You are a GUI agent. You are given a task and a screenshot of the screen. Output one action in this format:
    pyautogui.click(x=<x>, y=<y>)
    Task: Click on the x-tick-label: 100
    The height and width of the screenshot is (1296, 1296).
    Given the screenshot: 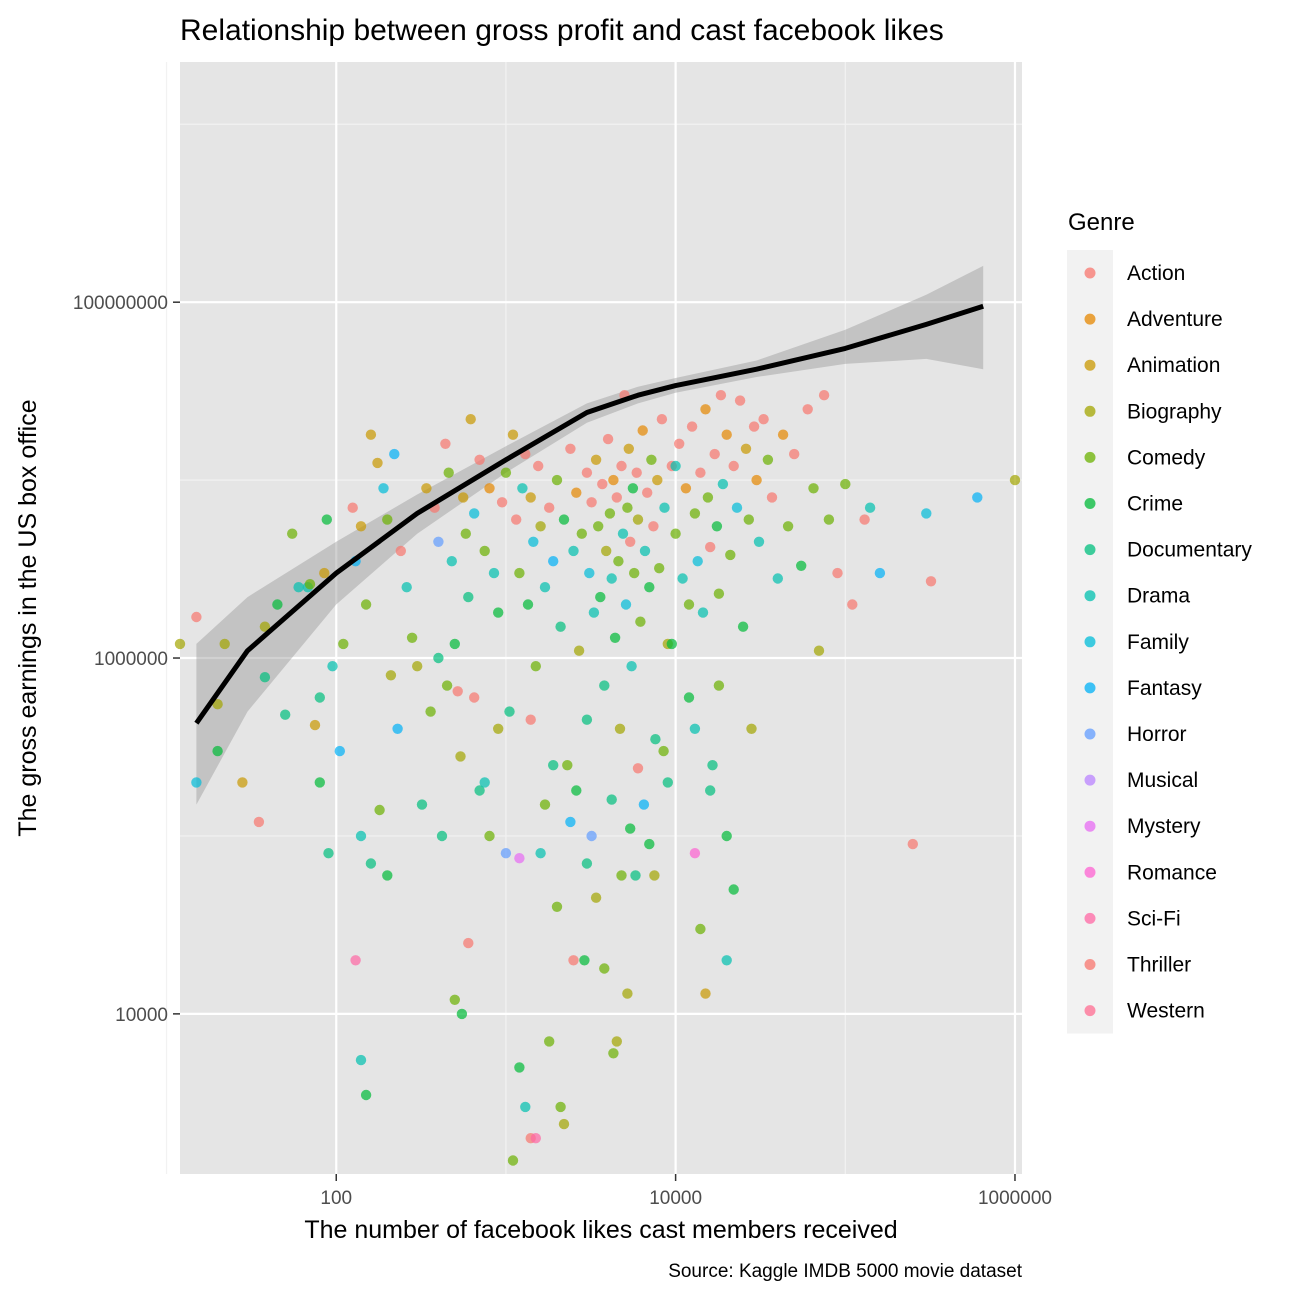 What is the action you would take?
    pyautogui.click(x=336, y=1198)
    